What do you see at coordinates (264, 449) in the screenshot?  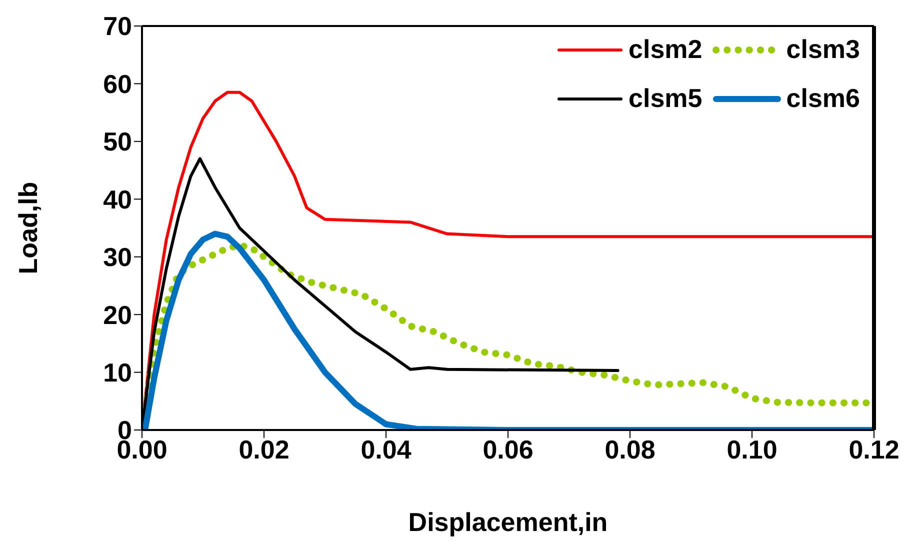 I see `x-tick-label: 0.02` at bounding box center [264, 449].